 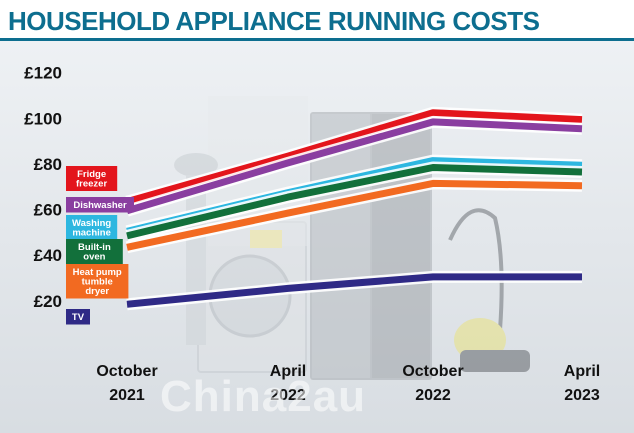 What do you see at coordinates (317, 39) in the screenshot?
I see `title-underline` at bounding box center [317, 39].